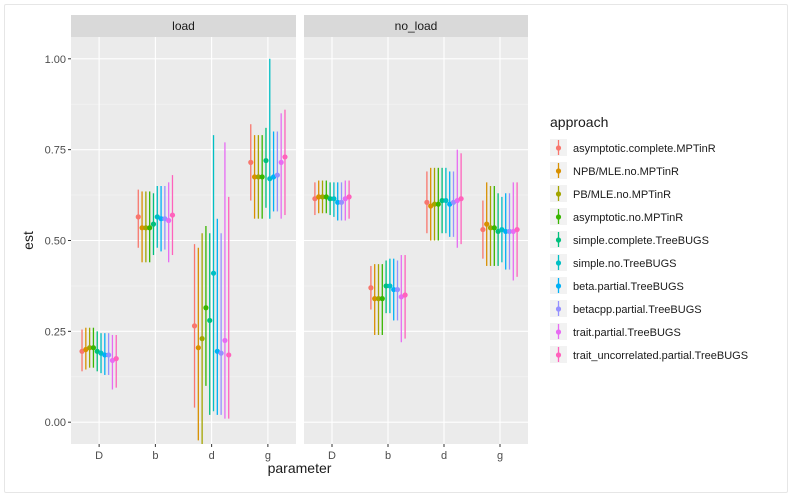 This screenshot has width=792, height=497. Describe the element at coordinates (405, 297) in the screenshot. I see `point-range-no-load-b-trait-uncorrelated-partial-treebugs` at that location.